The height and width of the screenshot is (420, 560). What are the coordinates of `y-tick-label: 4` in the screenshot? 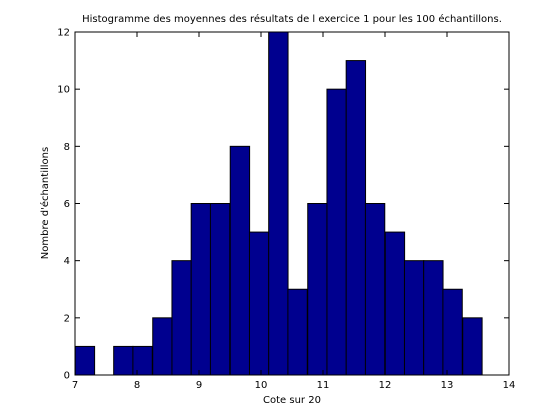 It's located at (67, 261).